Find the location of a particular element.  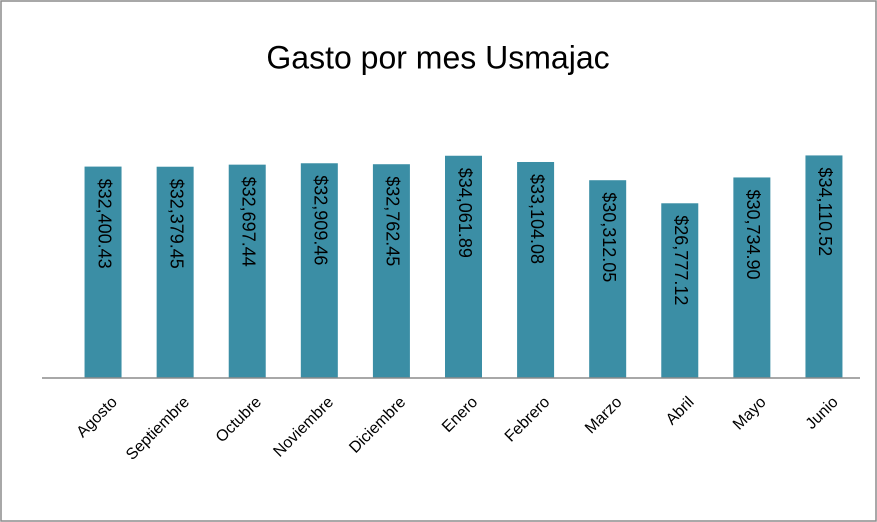

data-label: $32,909.46 is located at coordinates (321, 220).